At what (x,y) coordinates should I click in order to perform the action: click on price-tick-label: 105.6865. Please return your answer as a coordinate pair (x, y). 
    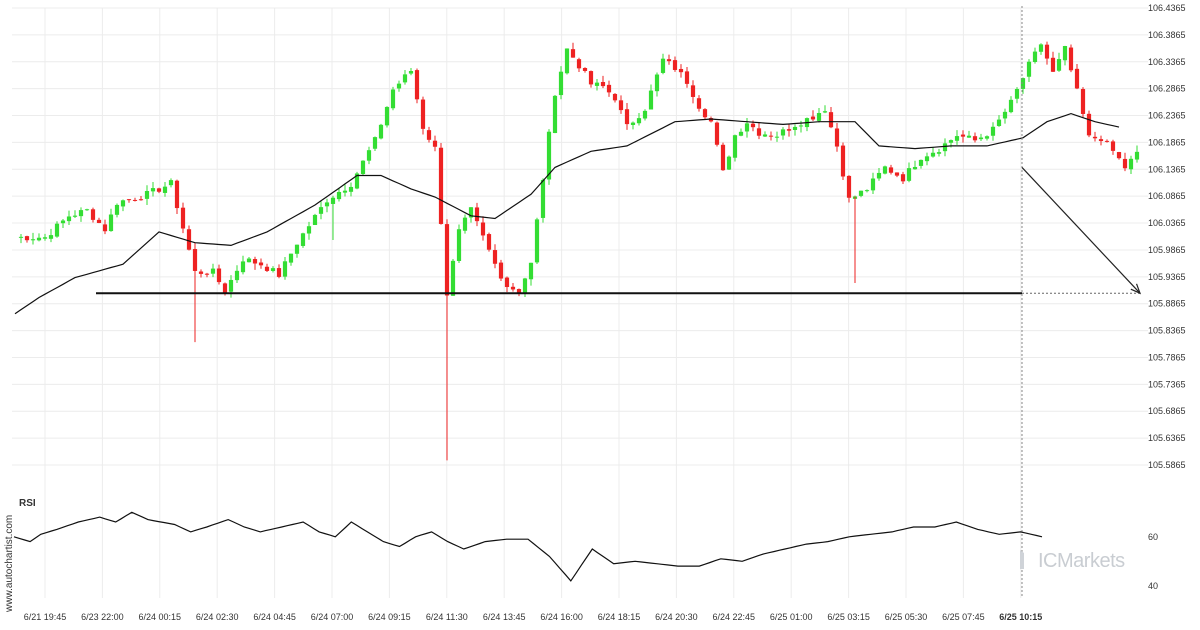
    Looking at the image, I should click on (1167, 411).